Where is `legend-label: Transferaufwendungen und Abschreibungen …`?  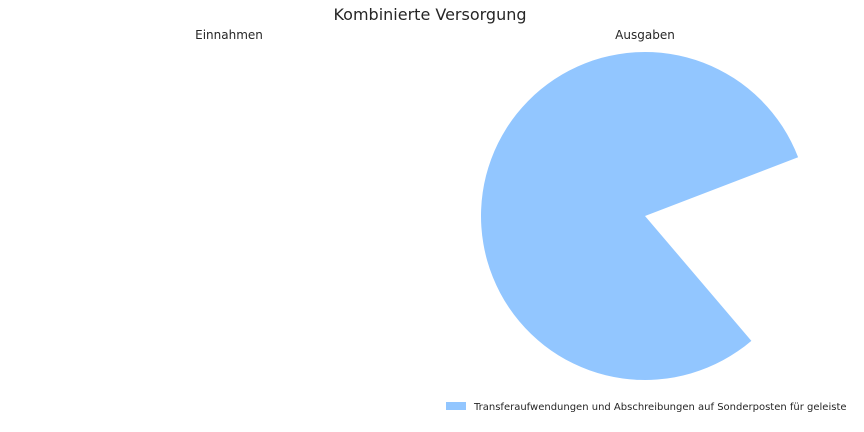 legend-label: Transferaufwendungen und Abschreibungen … is located at coordinates (660, 407).